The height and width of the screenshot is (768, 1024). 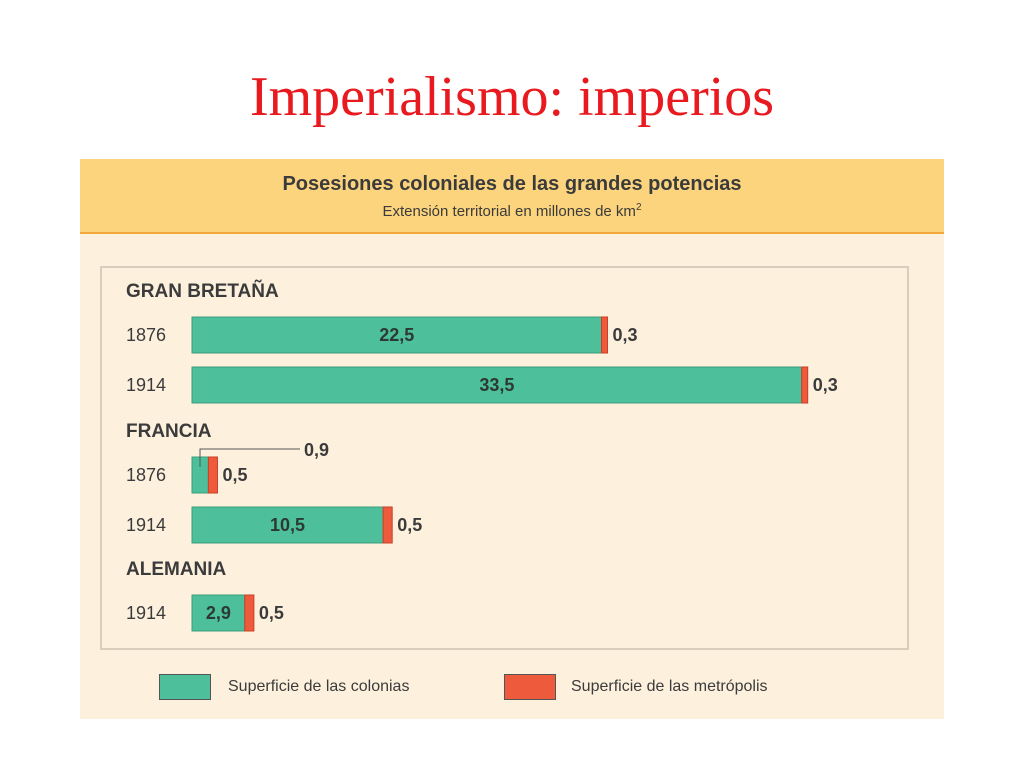 What do you see at coordinates (146, 613) in the screenshot?
I see `year-label-2-0: 1914` at bounding box center [146, 613].